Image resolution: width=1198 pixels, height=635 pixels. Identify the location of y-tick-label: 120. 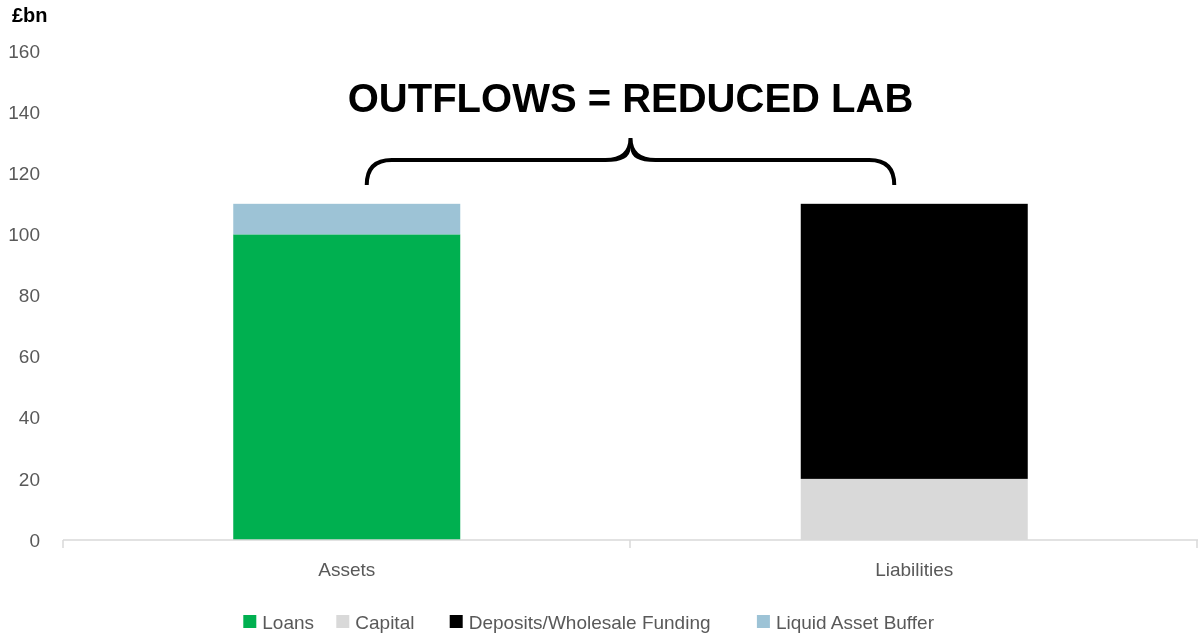
(24, 173).